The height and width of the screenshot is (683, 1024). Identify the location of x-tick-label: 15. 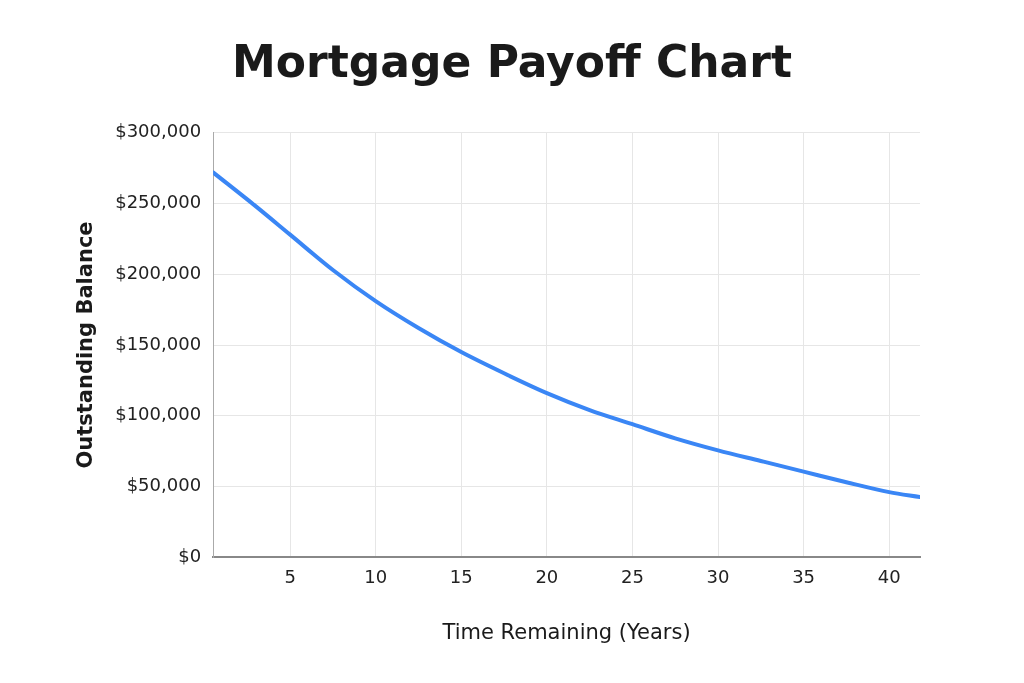
(461, 576).